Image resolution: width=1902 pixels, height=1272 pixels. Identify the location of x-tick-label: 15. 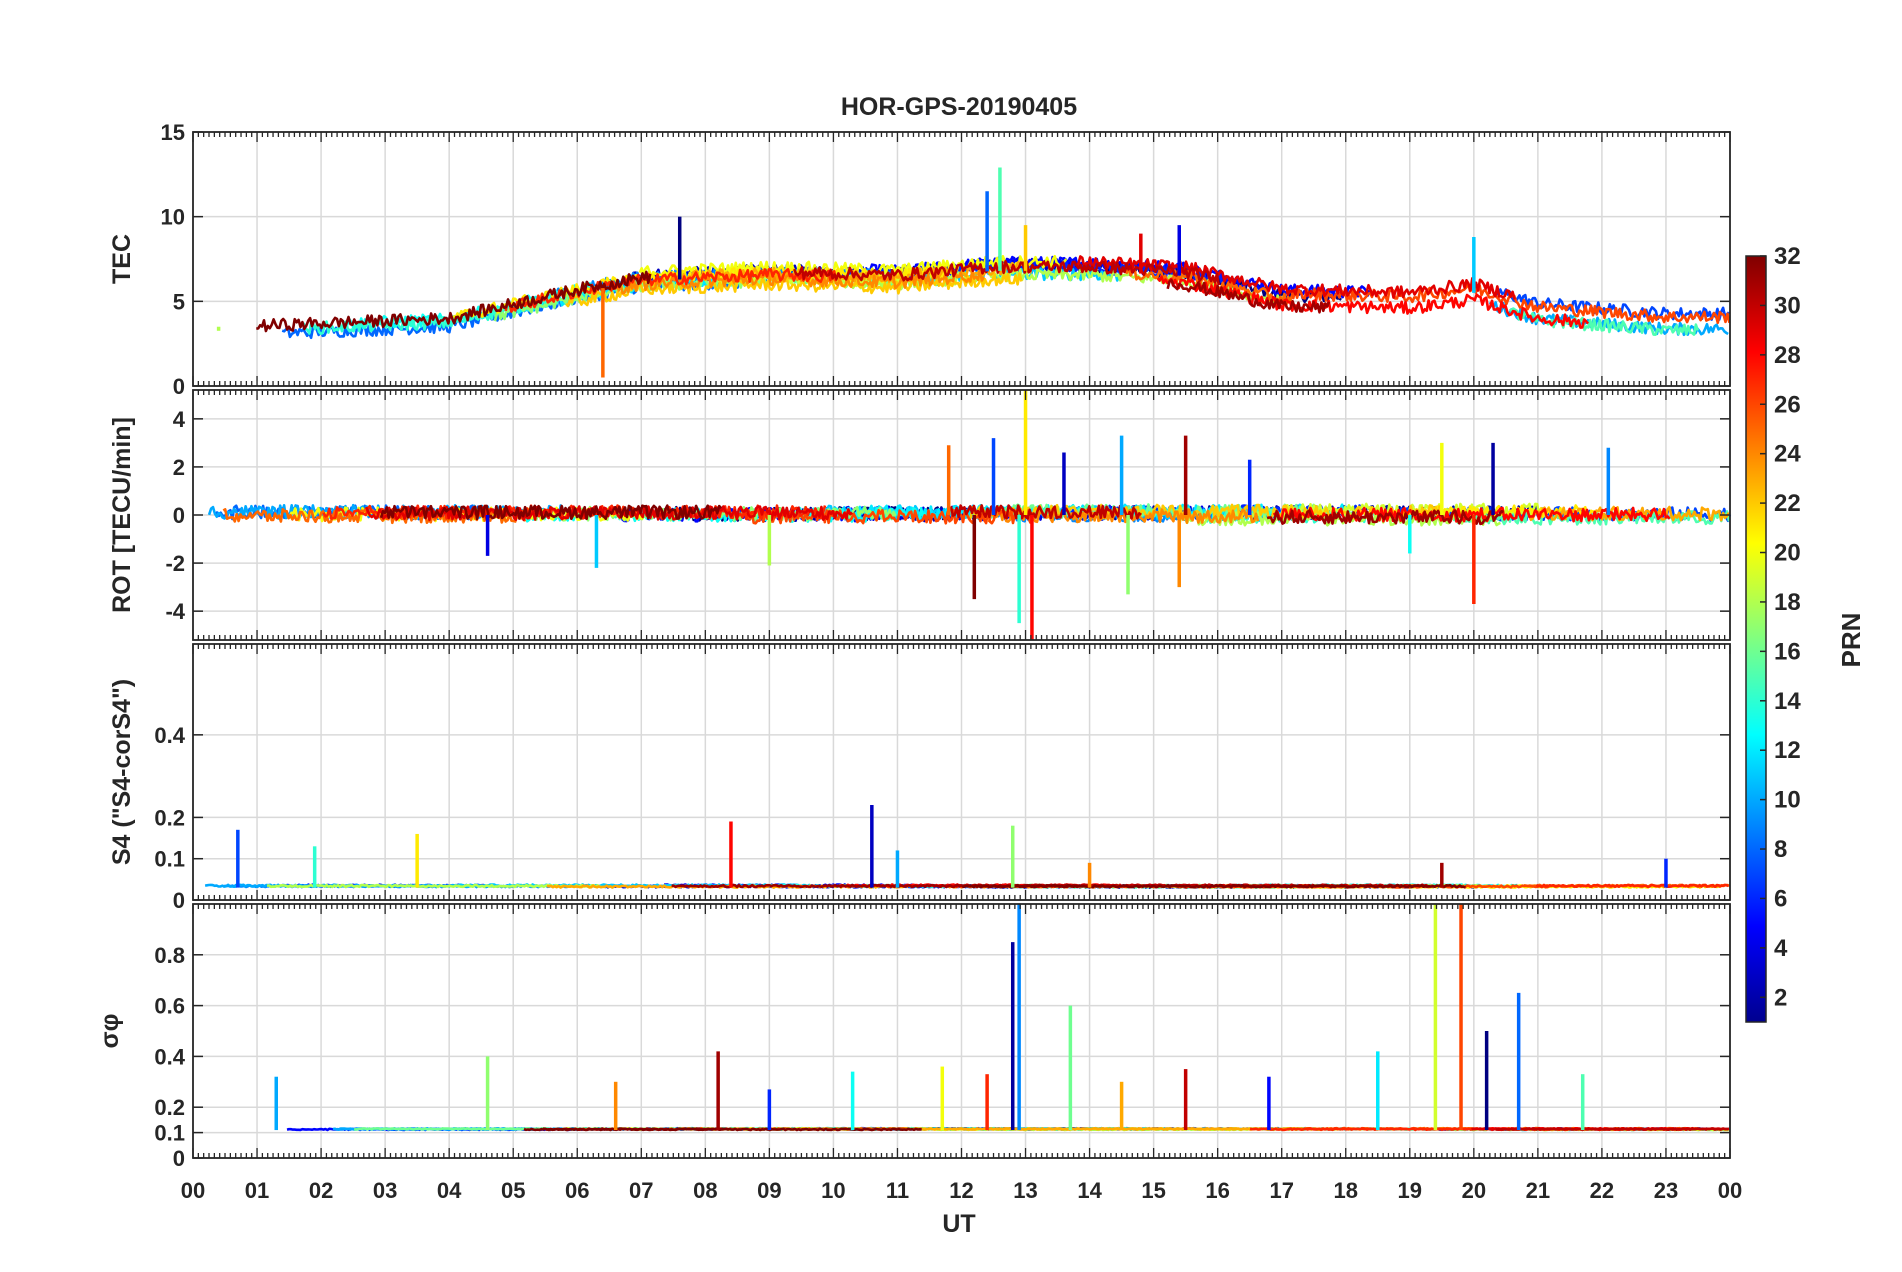
(1153, 1190).